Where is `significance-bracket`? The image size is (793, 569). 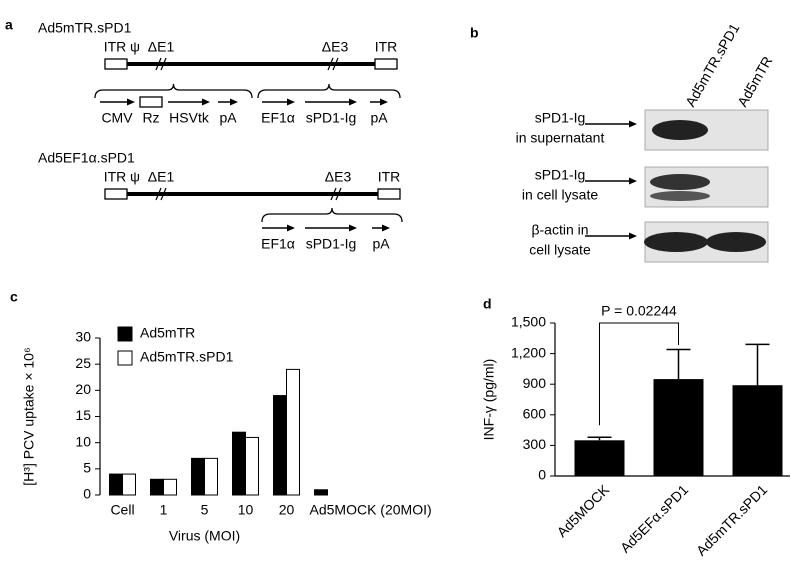 significance-bracket is located at coordinates (639, 374).